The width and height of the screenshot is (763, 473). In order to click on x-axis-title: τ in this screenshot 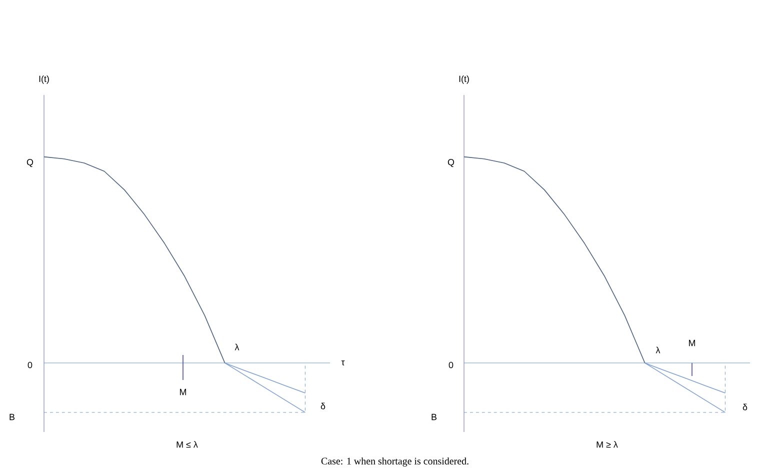, I will do `click(343, 363)`.